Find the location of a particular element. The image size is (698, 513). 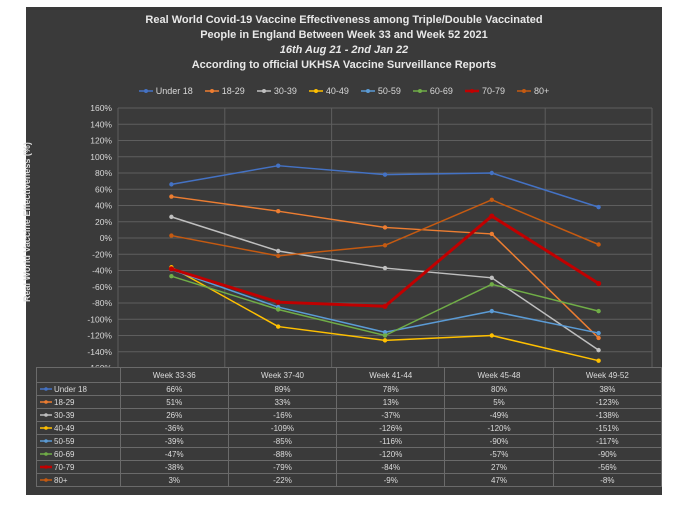

table-series-name: 30-39 is located at coordinates (64, 415).